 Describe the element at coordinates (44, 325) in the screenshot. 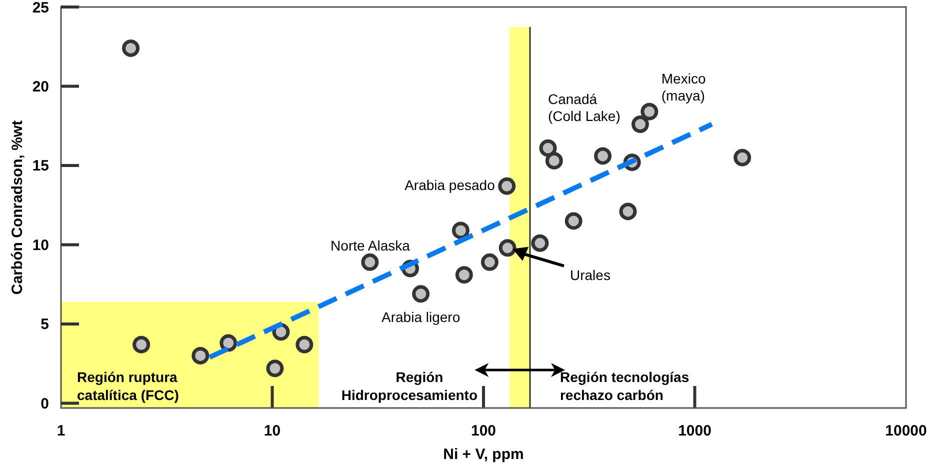

I see `y-tick-label: 5` at that location.